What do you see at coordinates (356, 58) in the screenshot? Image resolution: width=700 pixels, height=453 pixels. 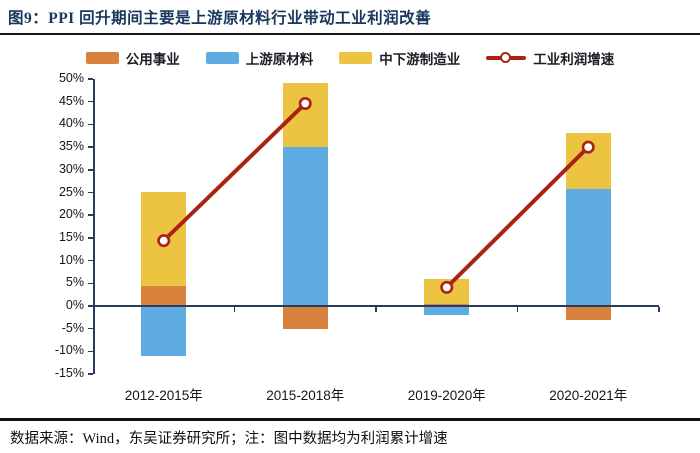 I see `legend-swatch-mid-downstream-icon` at bounding box center [356, 58].